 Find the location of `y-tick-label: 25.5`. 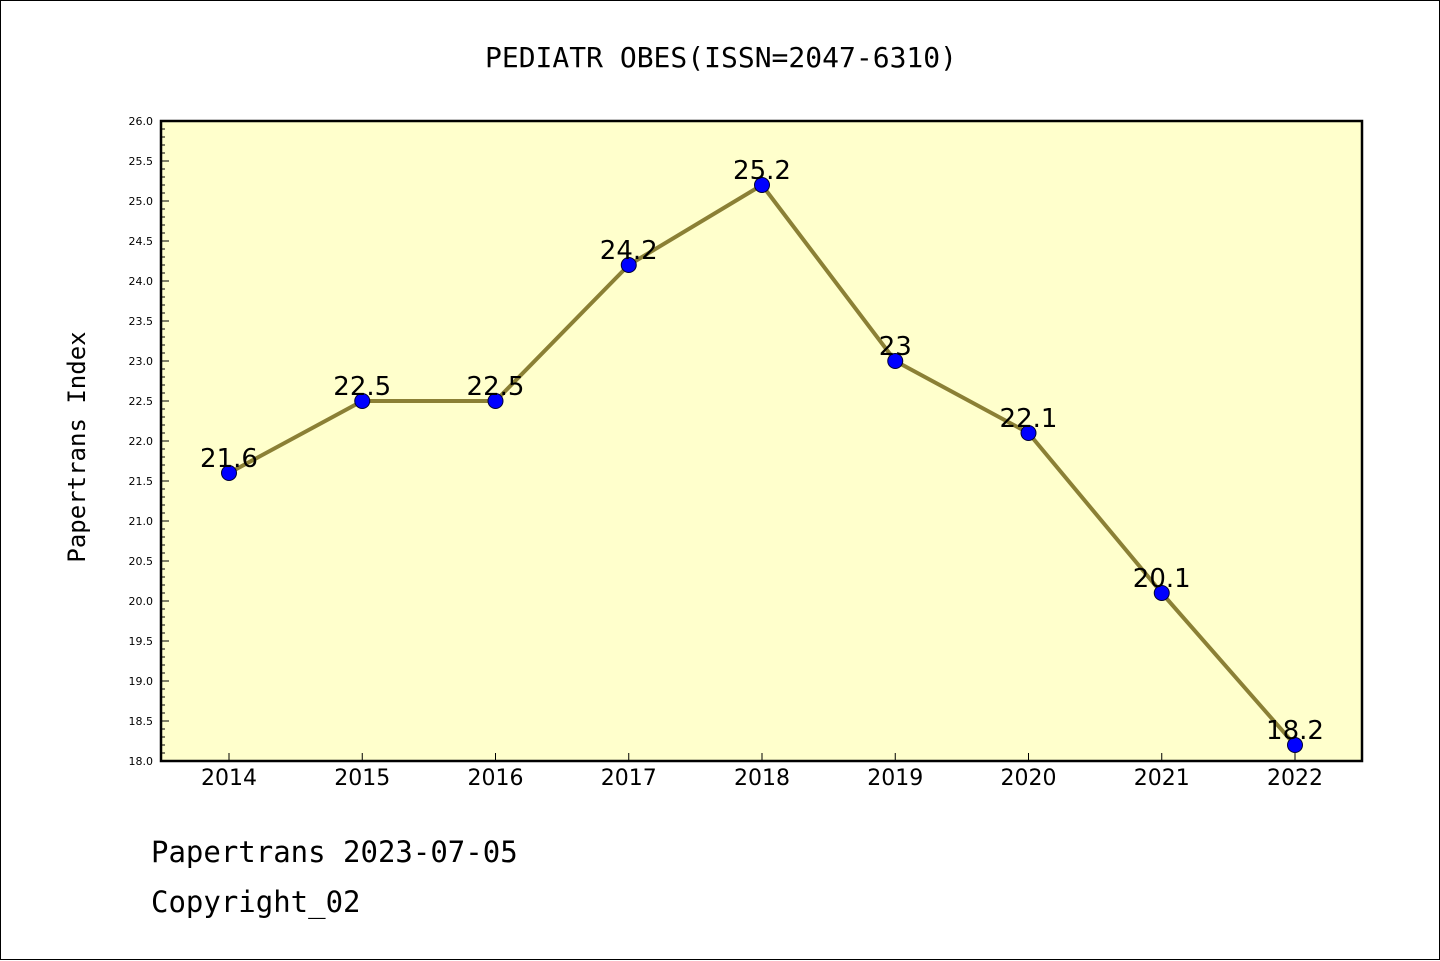

y-tick-label: 25.5 is located at coordinates (141, 161).